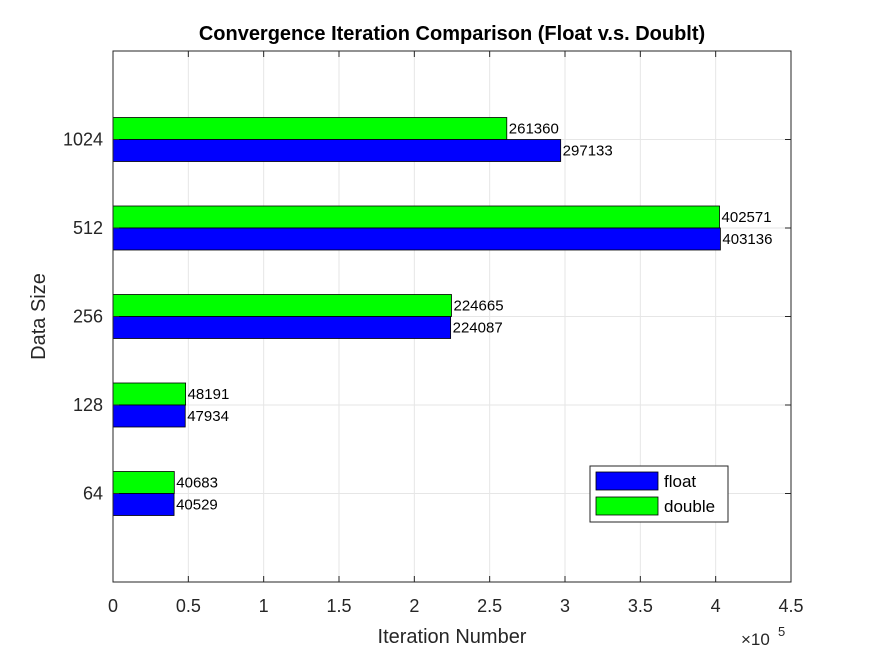 The height and width of the screenshot is (656, 875). I want to click on x-tick-label: 1, so click(264, 606).